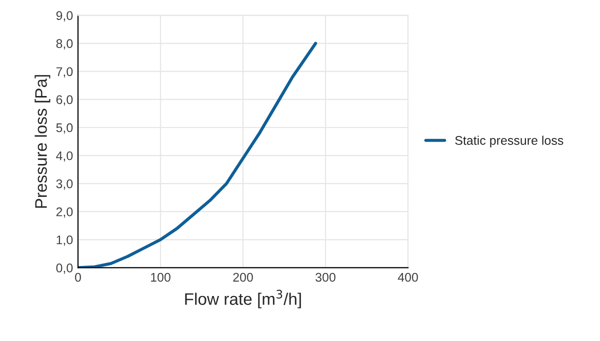 Image resolution: width=600 pixels, height=341 pixels. What do you see at coordinates (64, 128) in the screenshot?
I see `y-tick-label: 5,0` at bounding box center [64, 128].